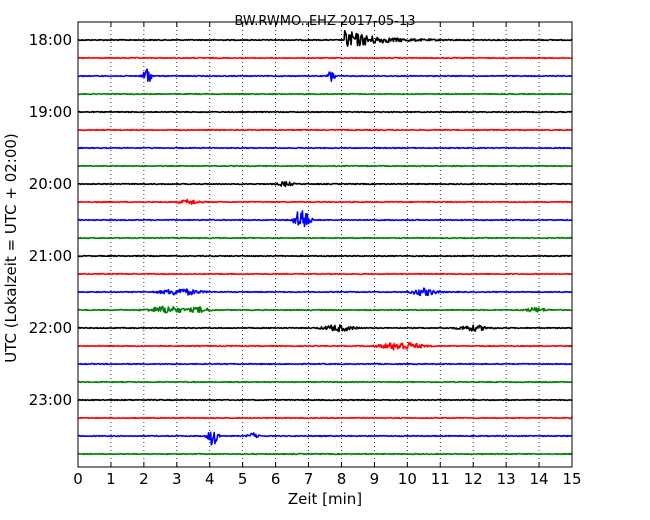  What do you see at coordinates (50, 328) in the screenshot?
I see `y-tick-label: 22:00` at bounding box center [50, 328].